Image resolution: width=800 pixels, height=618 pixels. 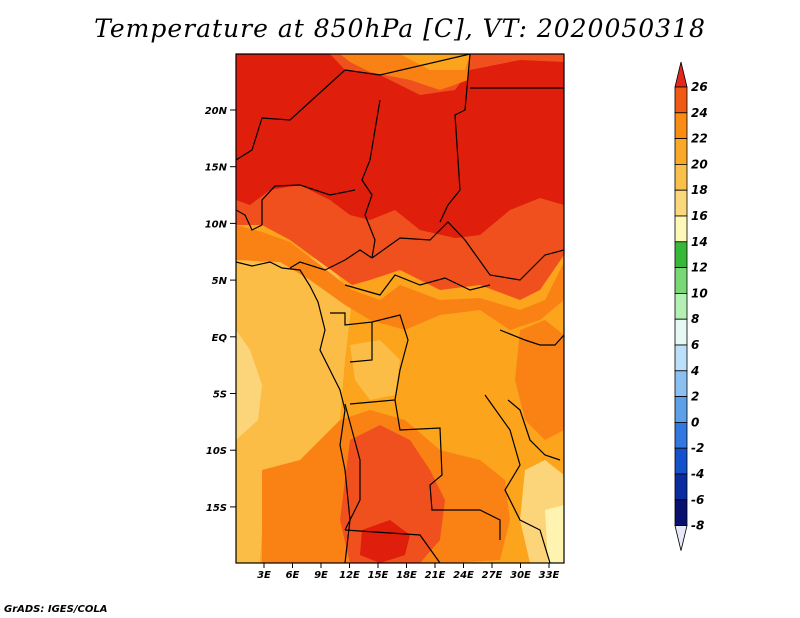 What do you see at coordinates (220, 281) in the screenshot?
I see `y-tick-label: 5N` at bounding box center [220, 281].